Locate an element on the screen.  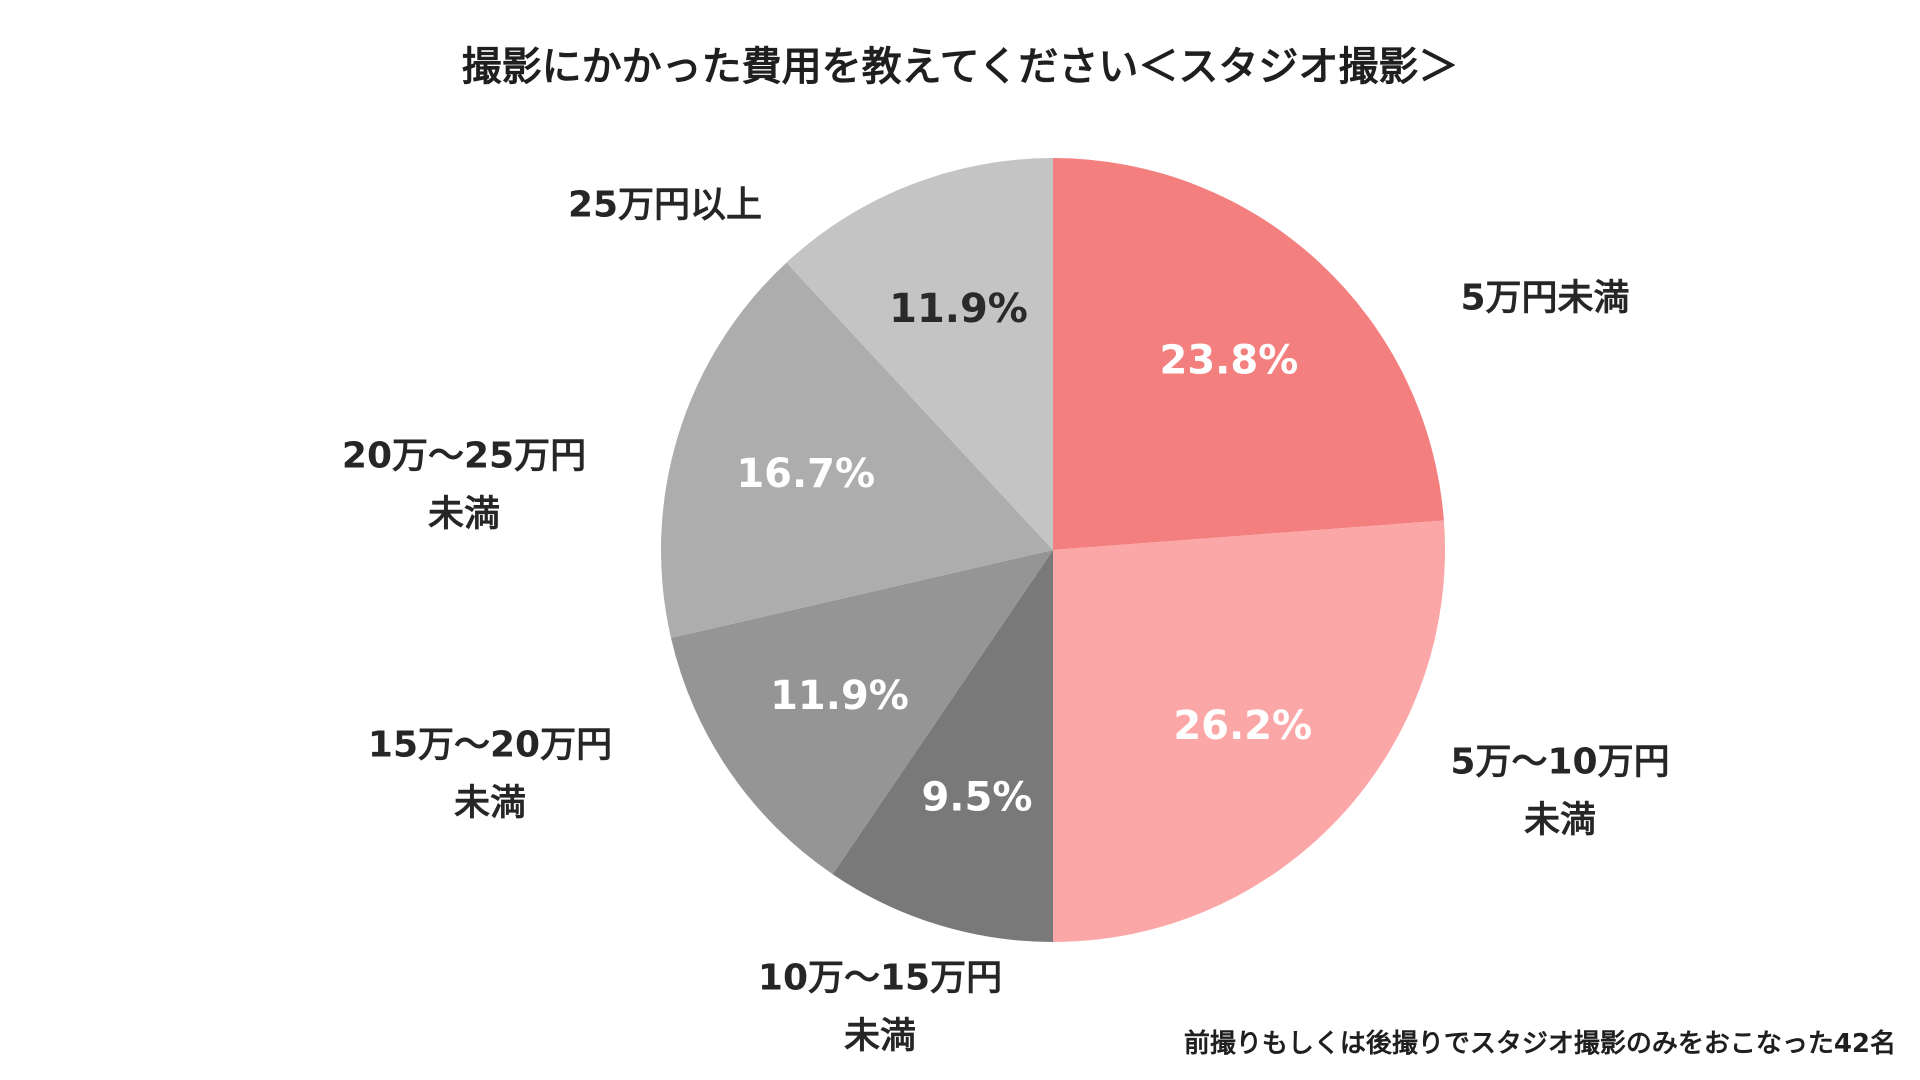
category-label-line: 25万円以上 is located at coordinates (665, 205).